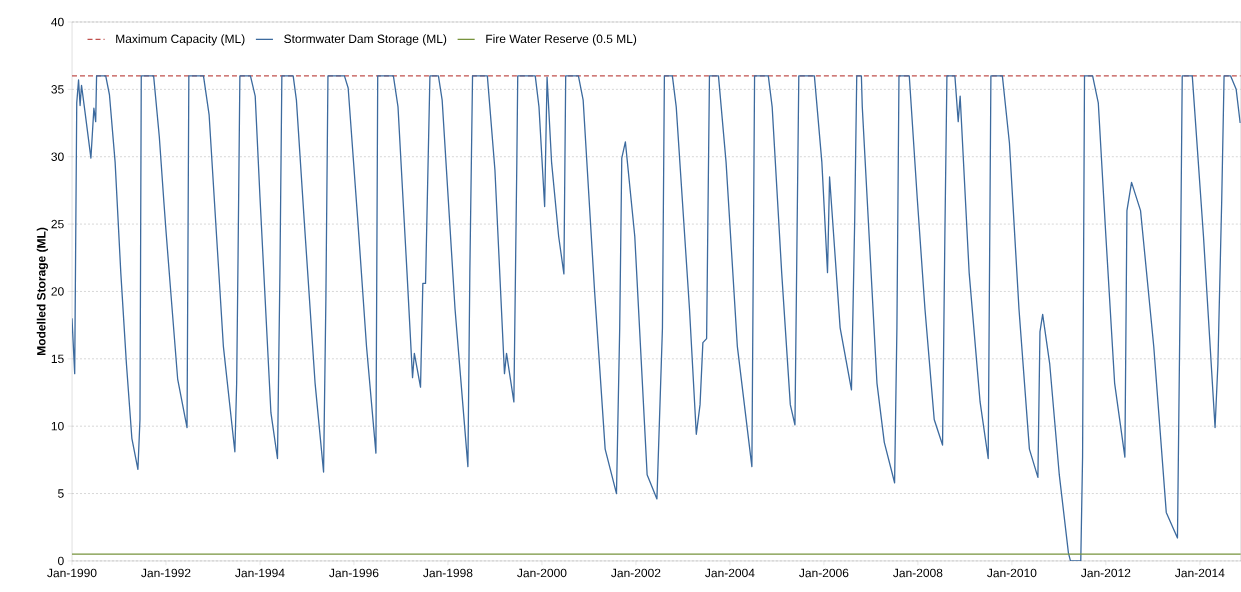  What do you see at coordinates (365, 40) in the screenshot?
I see `legend-label: Stormwater Dam Storage (ML)` at bounding box center [365, 40].